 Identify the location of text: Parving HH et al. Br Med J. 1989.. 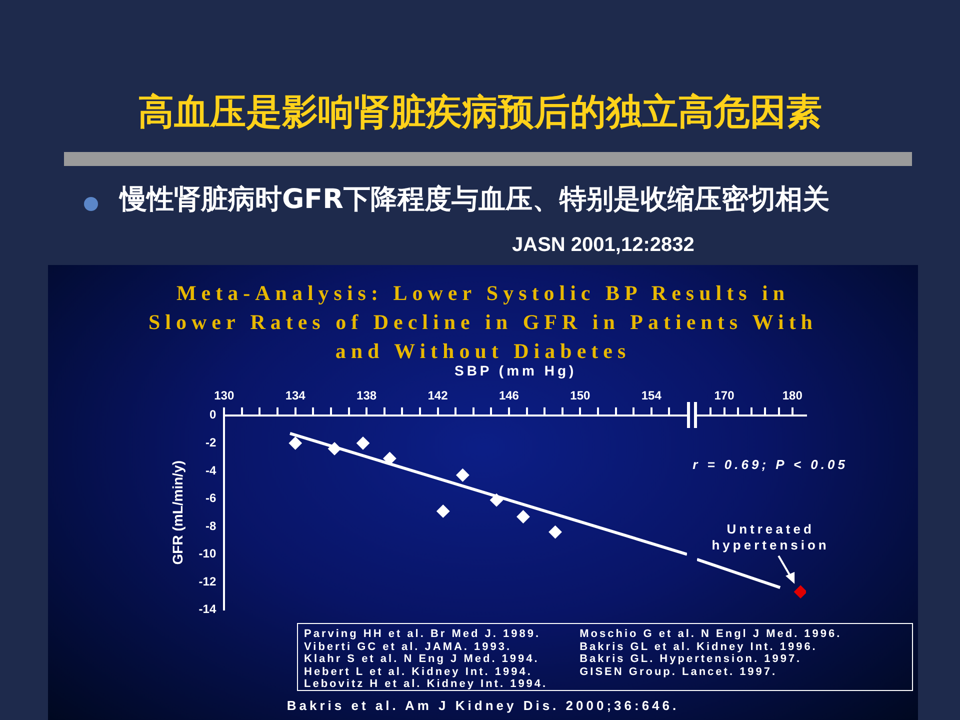
(422, 634).